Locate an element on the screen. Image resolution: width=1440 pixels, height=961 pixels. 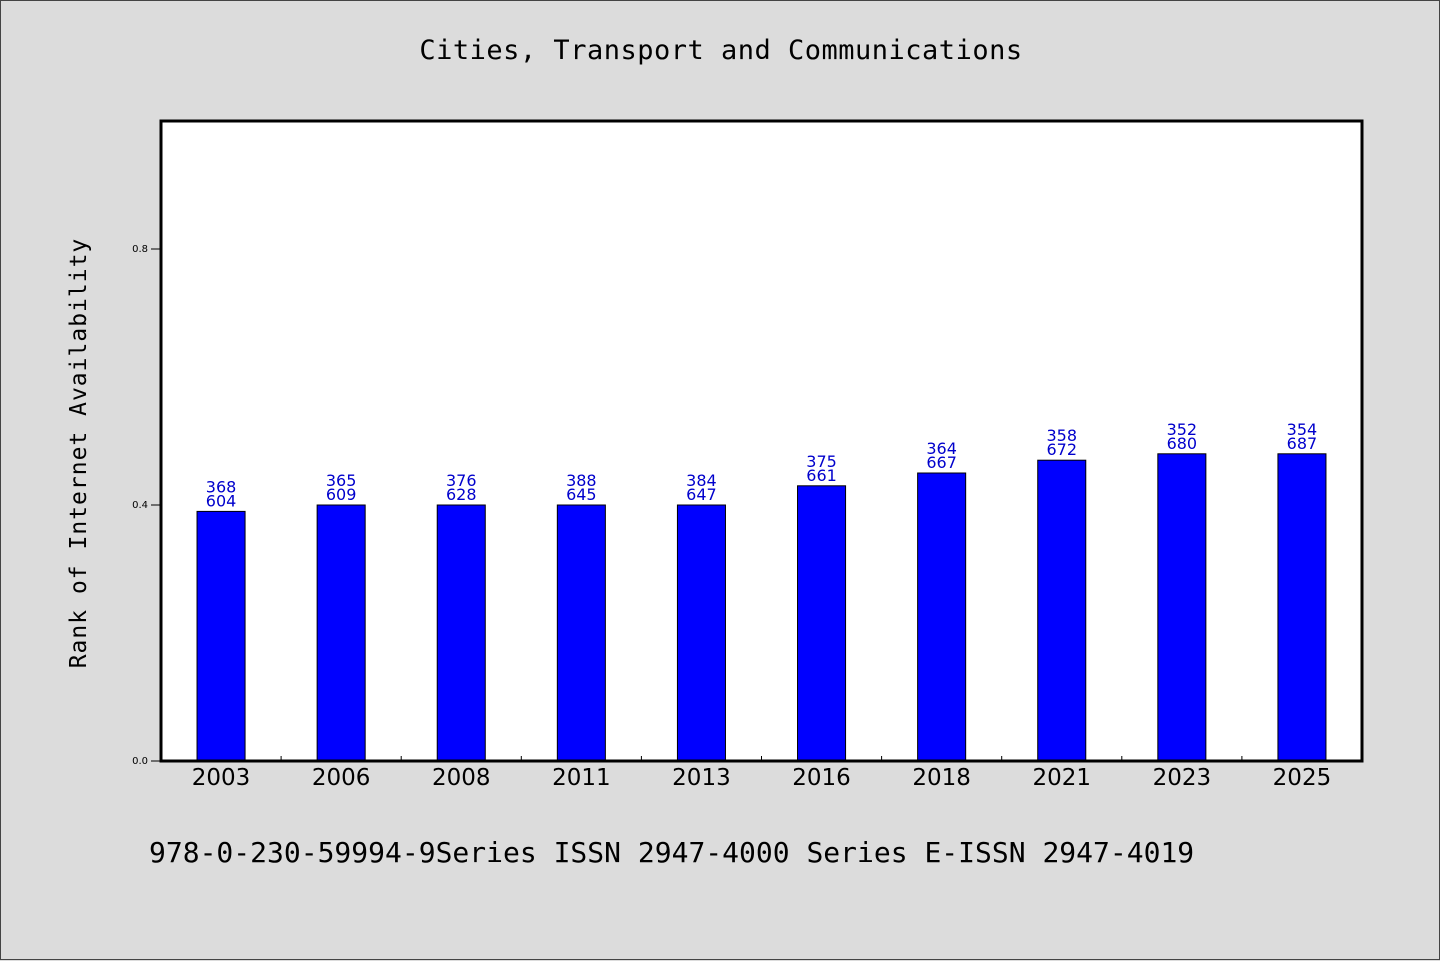
data-label-2016-upper: 375 is located at coordinates (821, 461).